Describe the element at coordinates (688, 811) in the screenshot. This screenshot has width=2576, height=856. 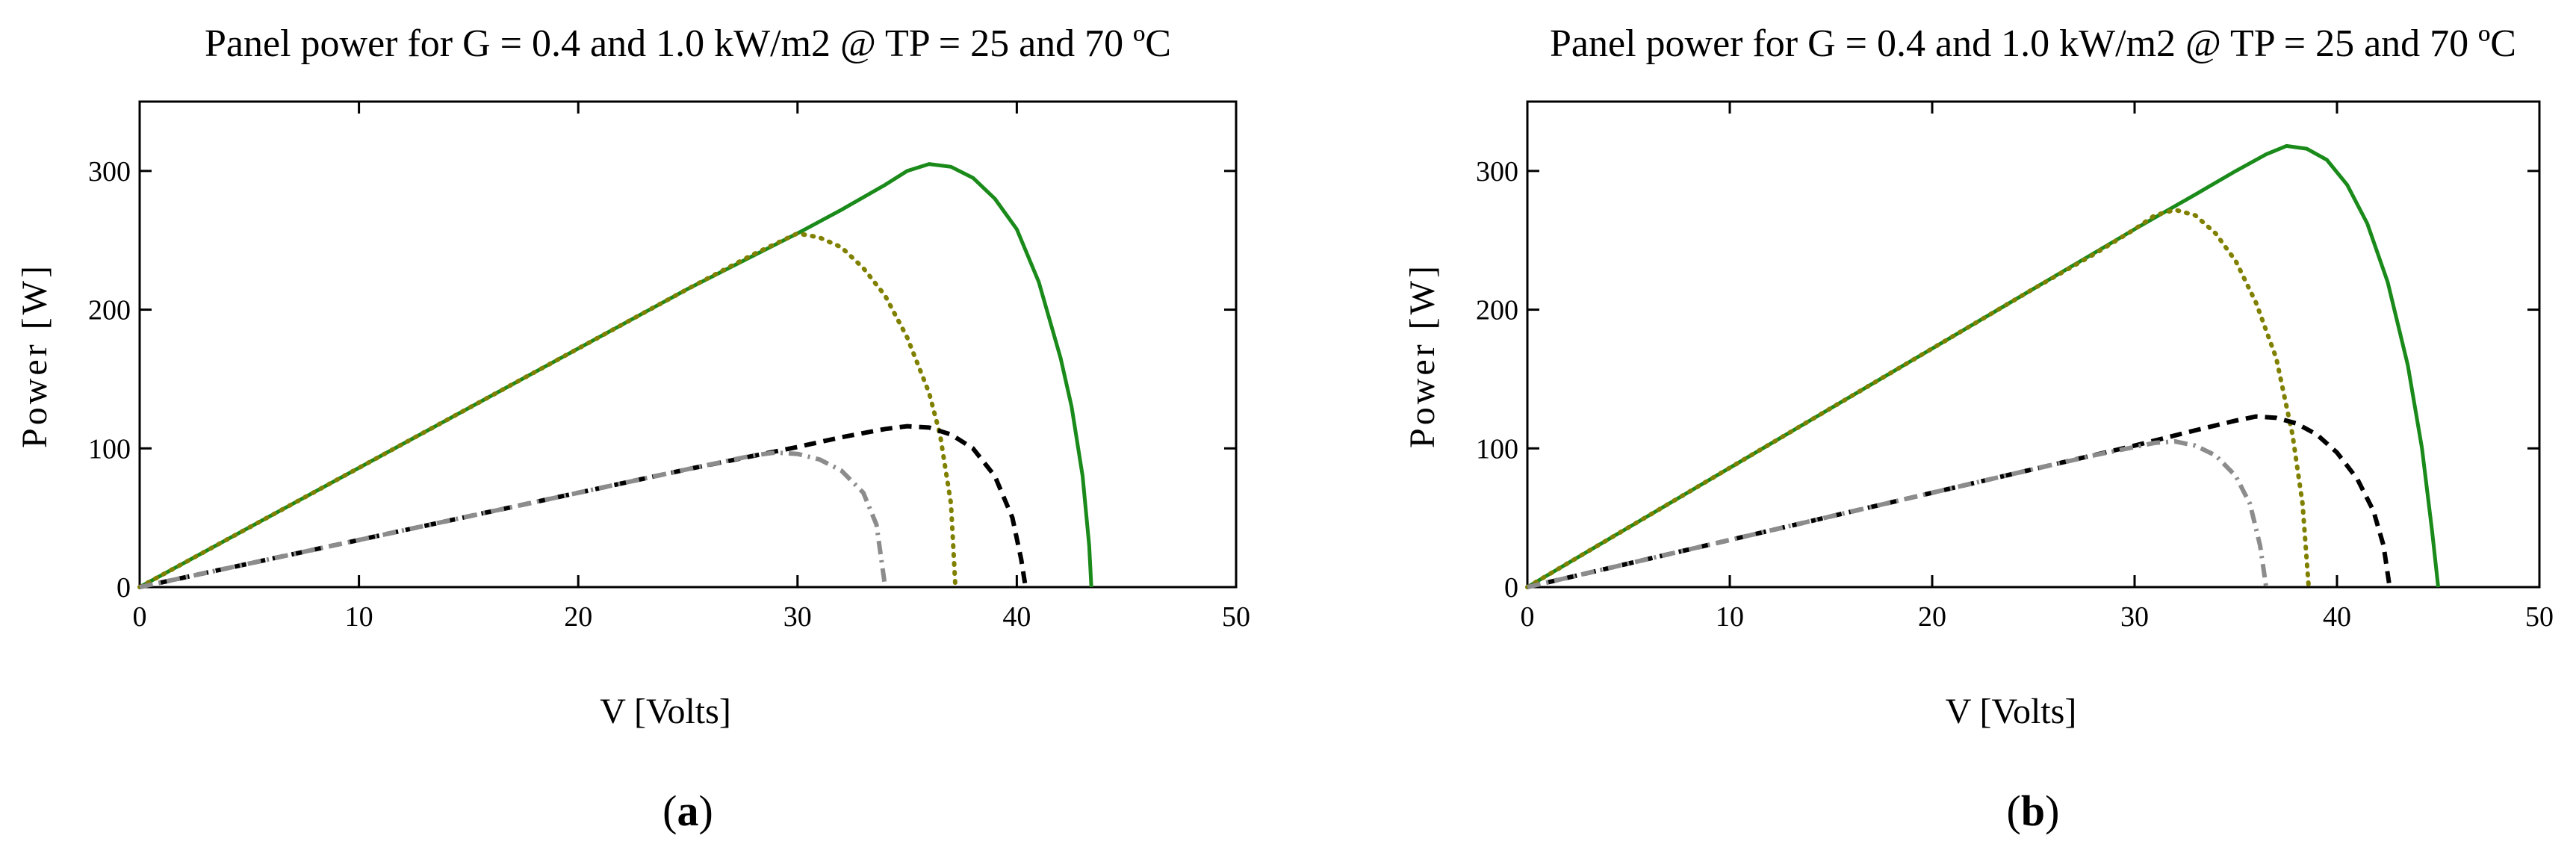
I see `panel-label: (a)` at that location.